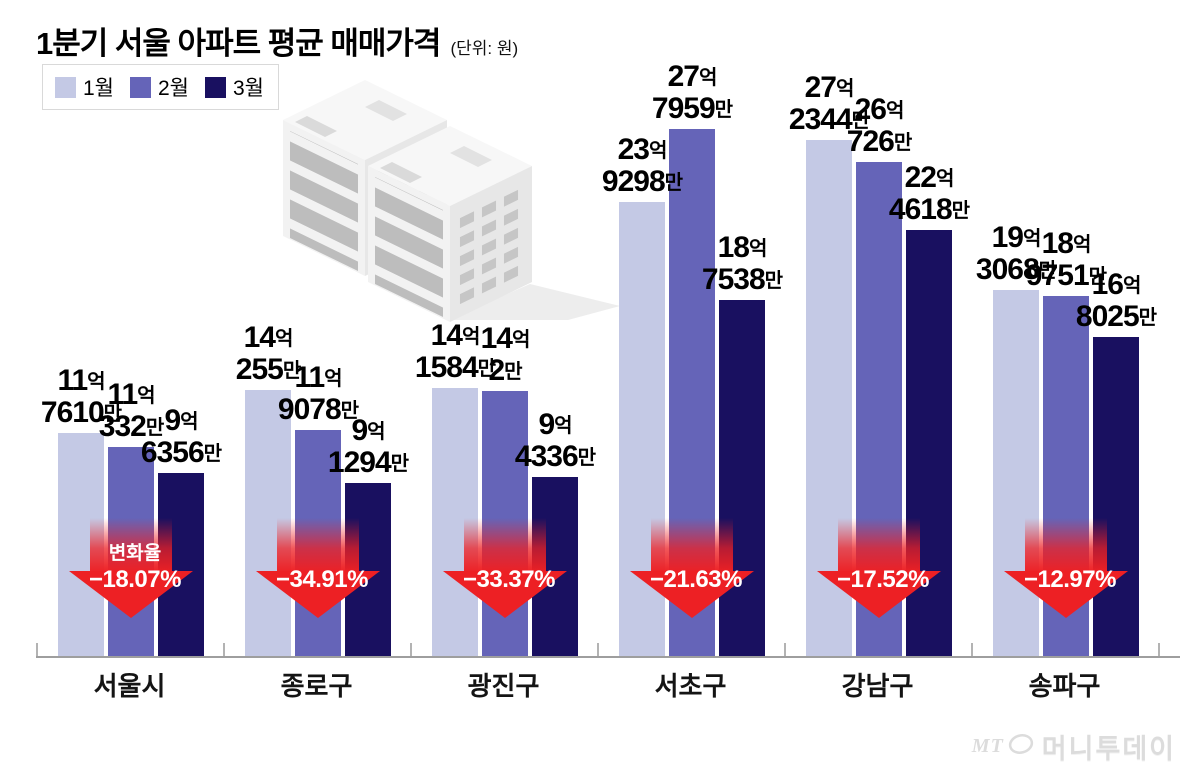 The height and width of the screenshot is (768, 1200). Describe the element at coordinates (173, 88) in the screenshot. I see `legend-label-february: 2월` at that location.